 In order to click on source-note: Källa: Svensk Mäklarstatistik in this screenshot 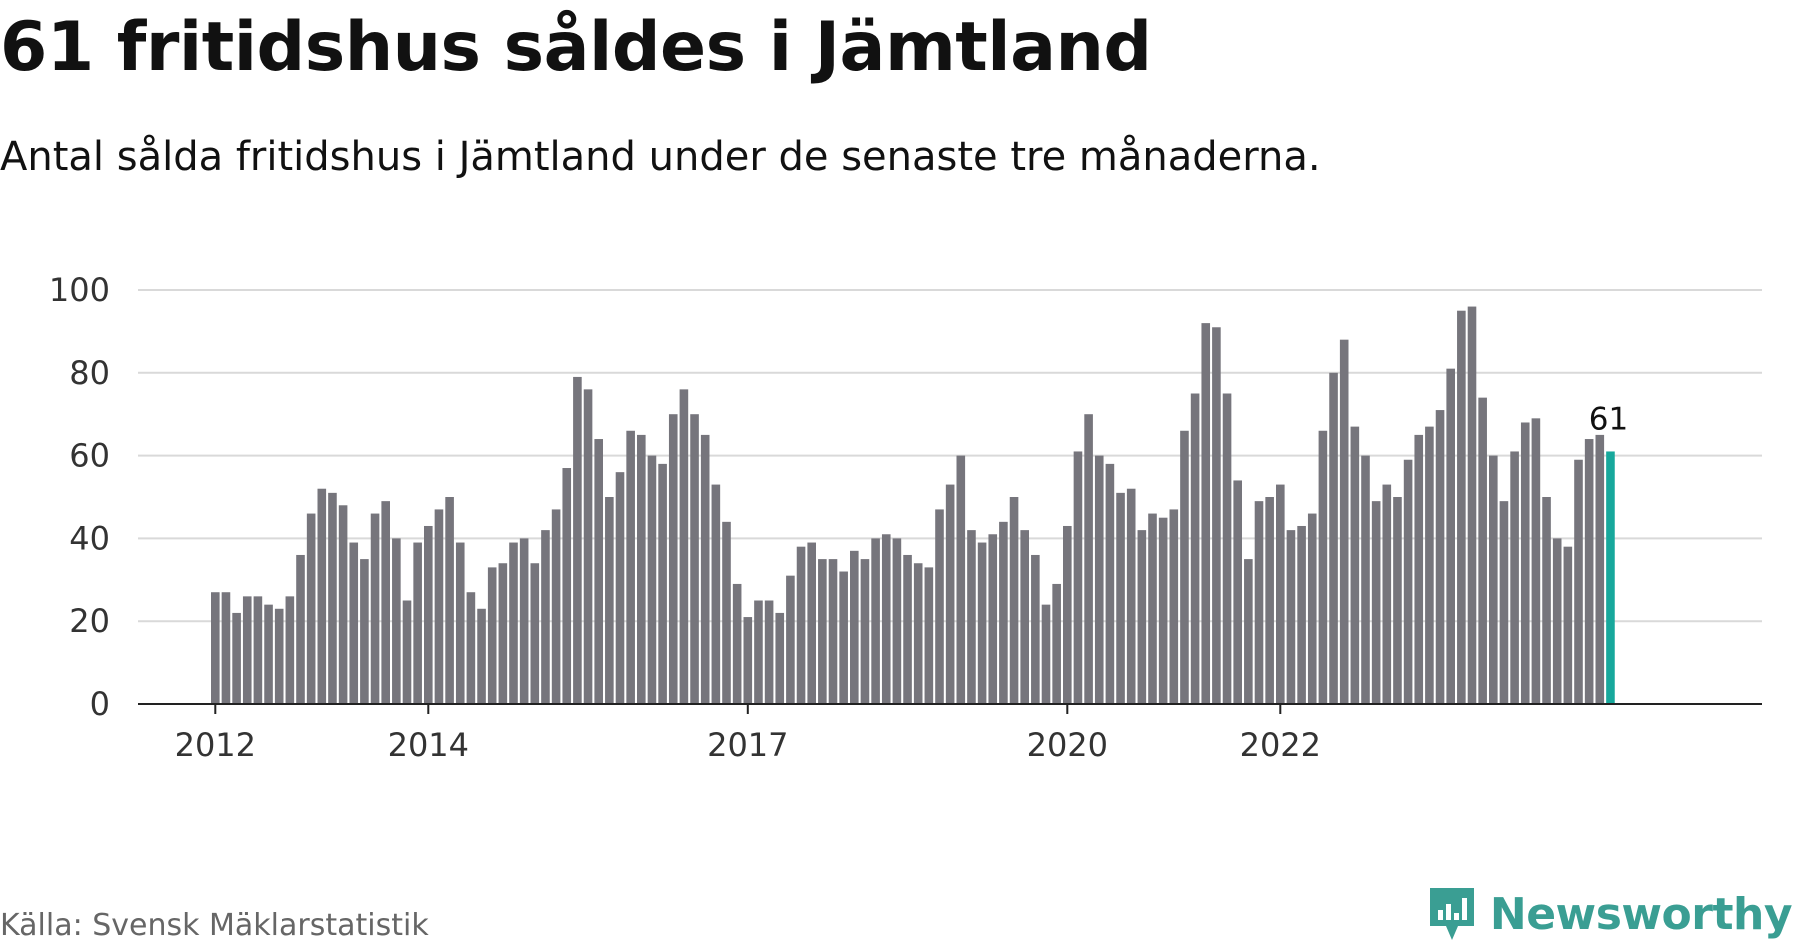, I will do `click(214, 925)`.